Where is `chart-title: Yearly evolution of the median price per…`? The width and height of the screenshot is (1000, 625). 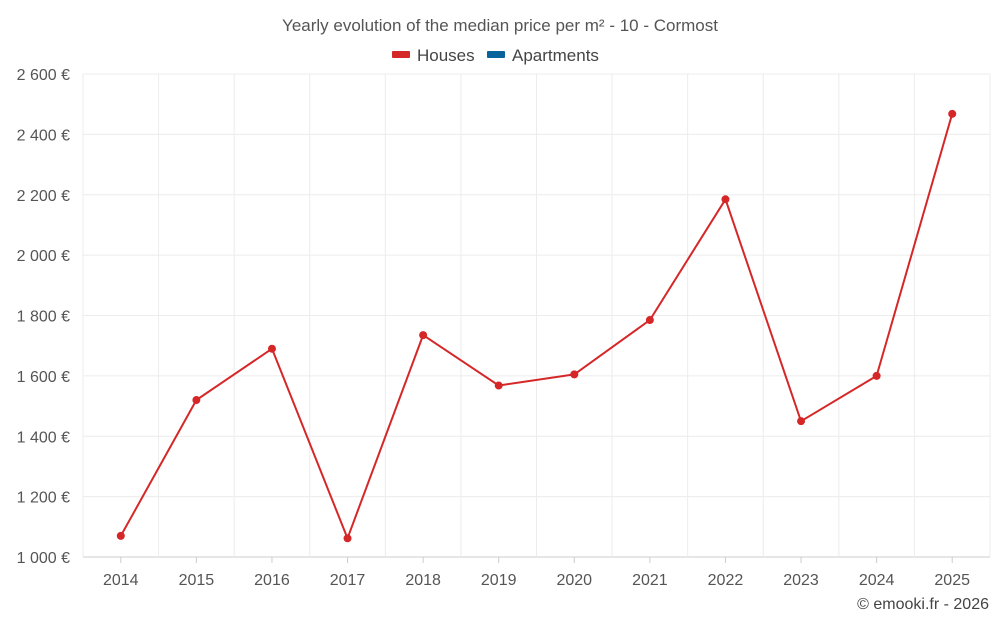
chart-title: Yearly evolution of the median price per… is located at coordinates (500, 25).